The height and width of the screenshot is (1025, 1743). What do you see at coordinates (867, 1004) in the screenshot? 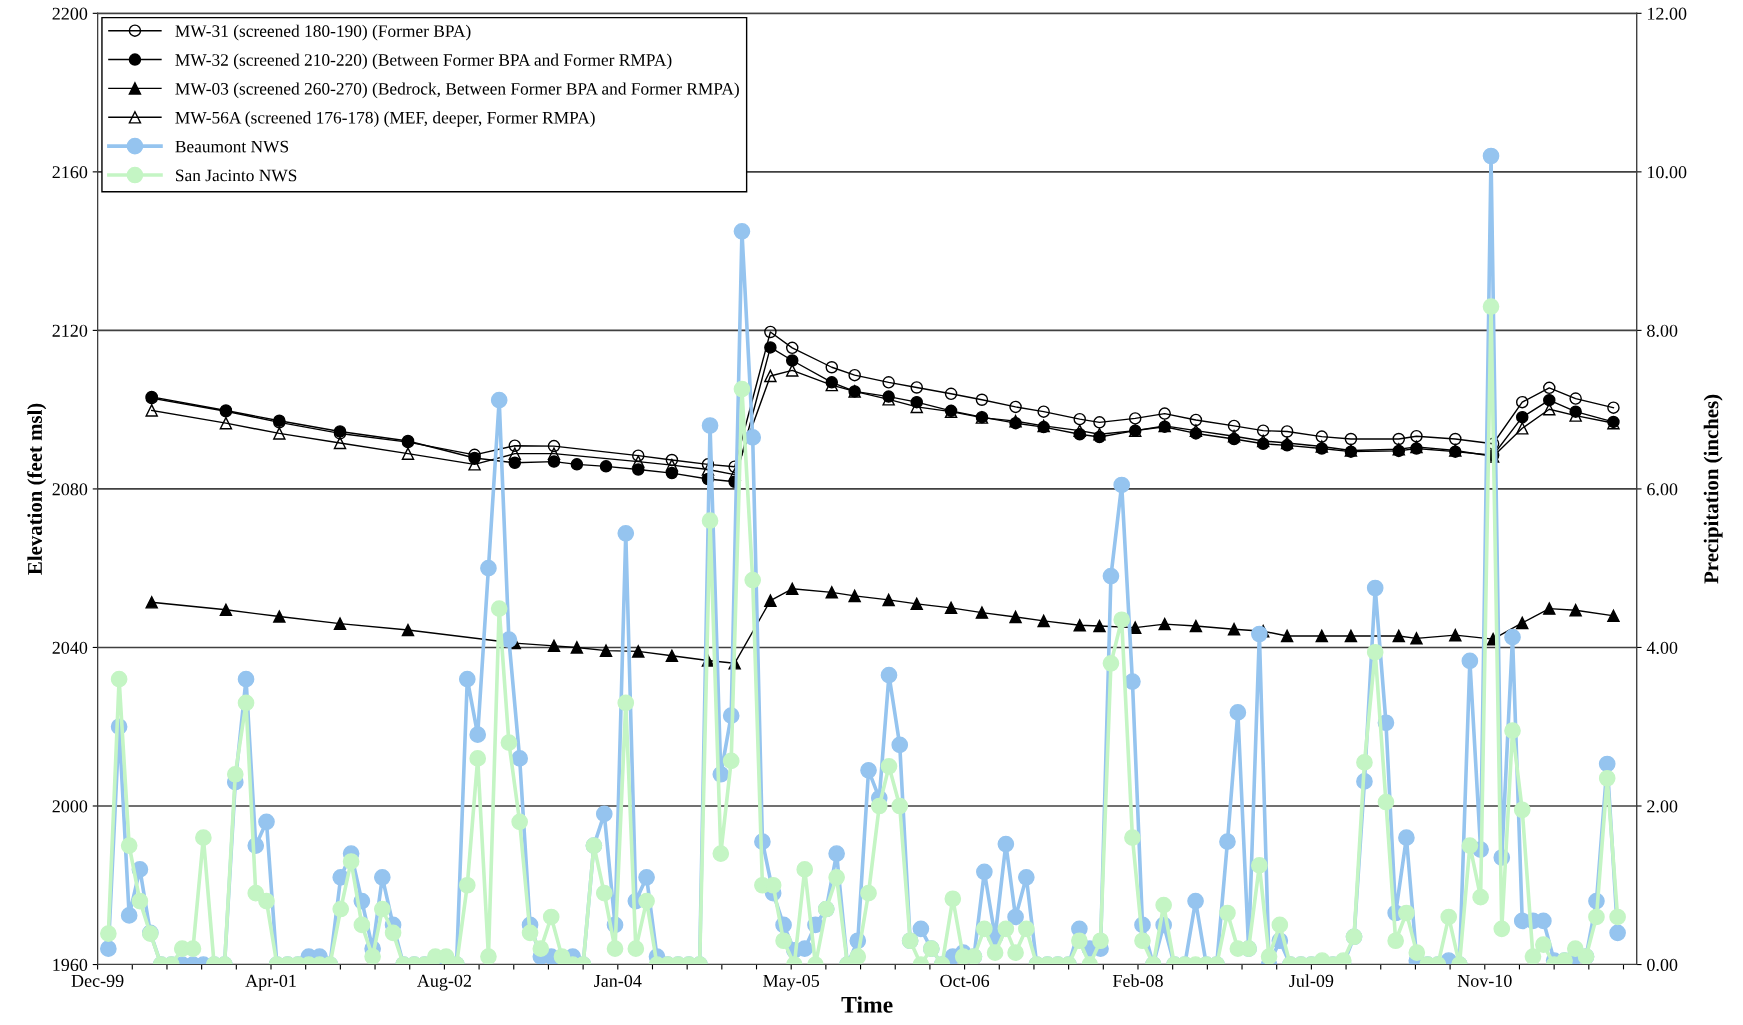
I see `x-axis-title: Time` at bounding box center [867, 1004].